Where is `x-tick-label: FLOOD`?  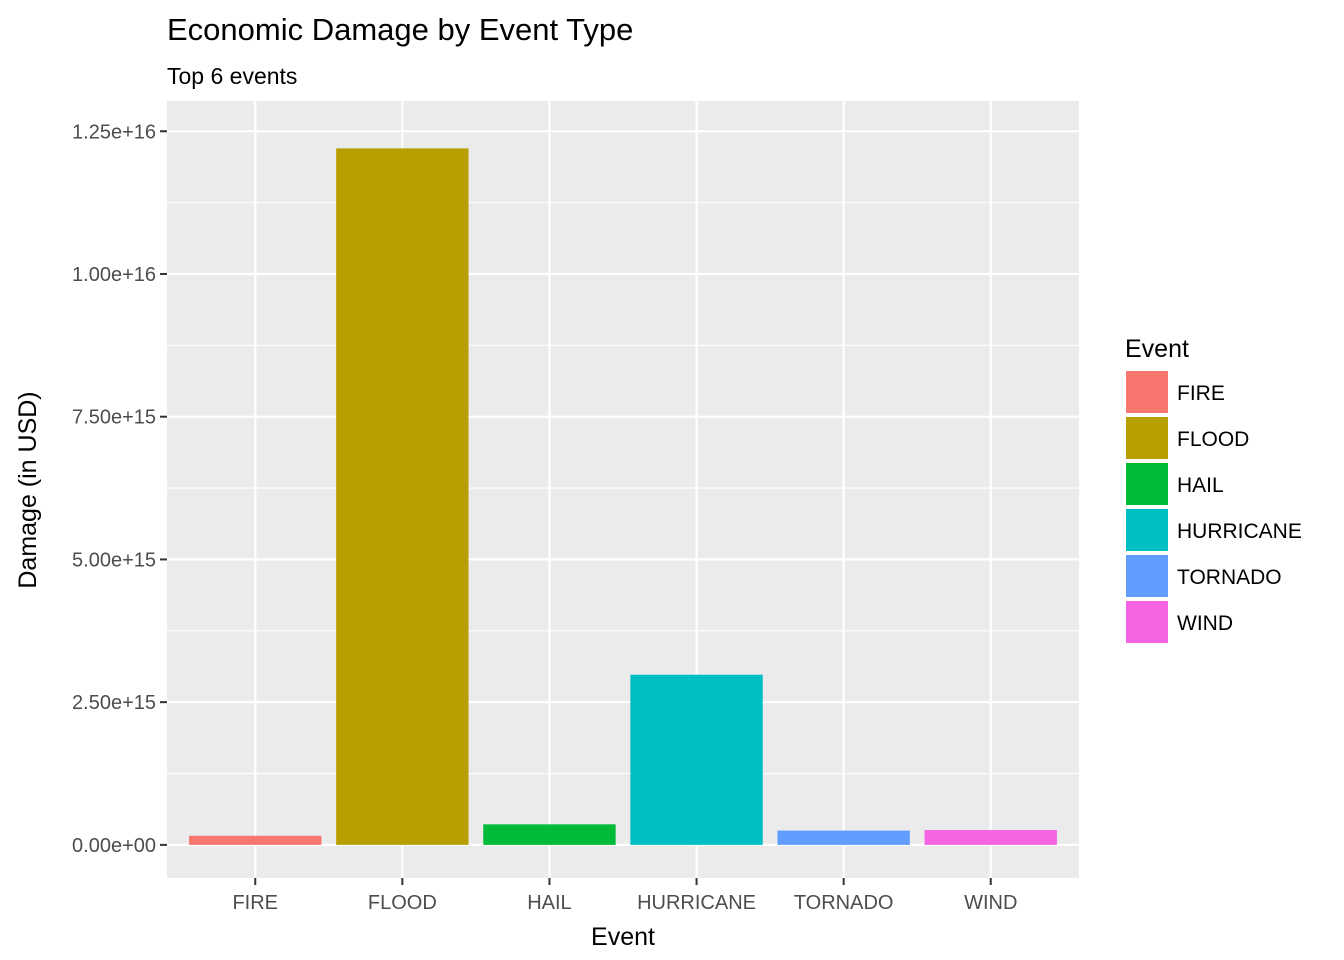 x-tick-label: FLOOD is located at coordinates (402, 903).